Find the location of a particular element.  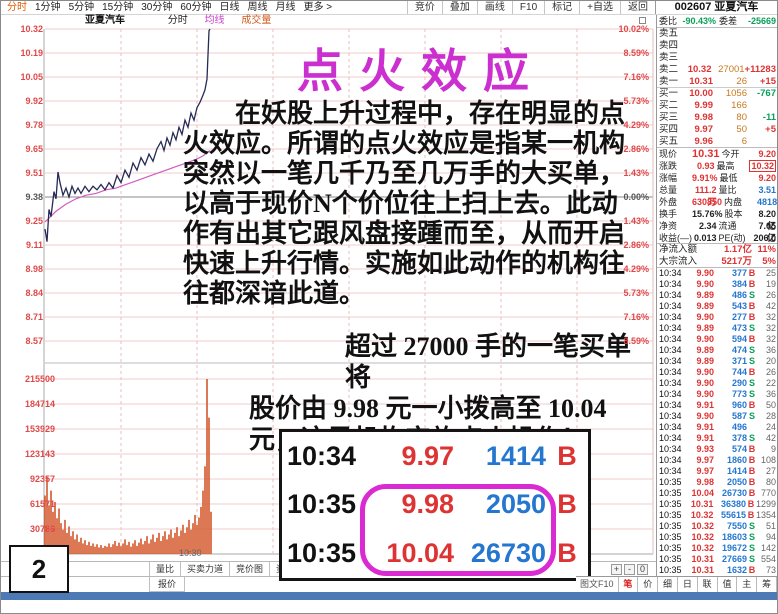

flow-percent: 11% is located at coordinates (767, 249).